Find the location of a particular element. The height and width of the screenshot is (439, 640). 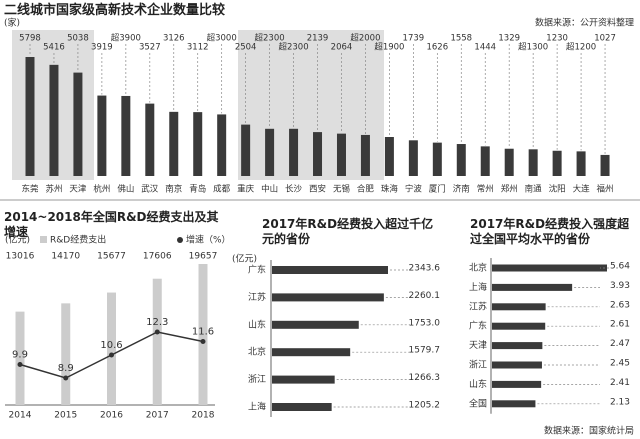

x-tick-label: 2017 is located at coordinates (157, 416).